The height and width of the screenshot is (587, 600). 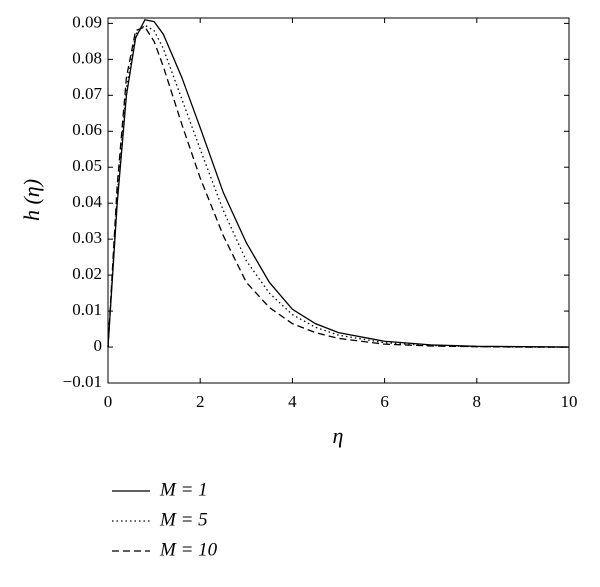 I want to click on y-tick-label: 0.05, so click(x=87, y=165).